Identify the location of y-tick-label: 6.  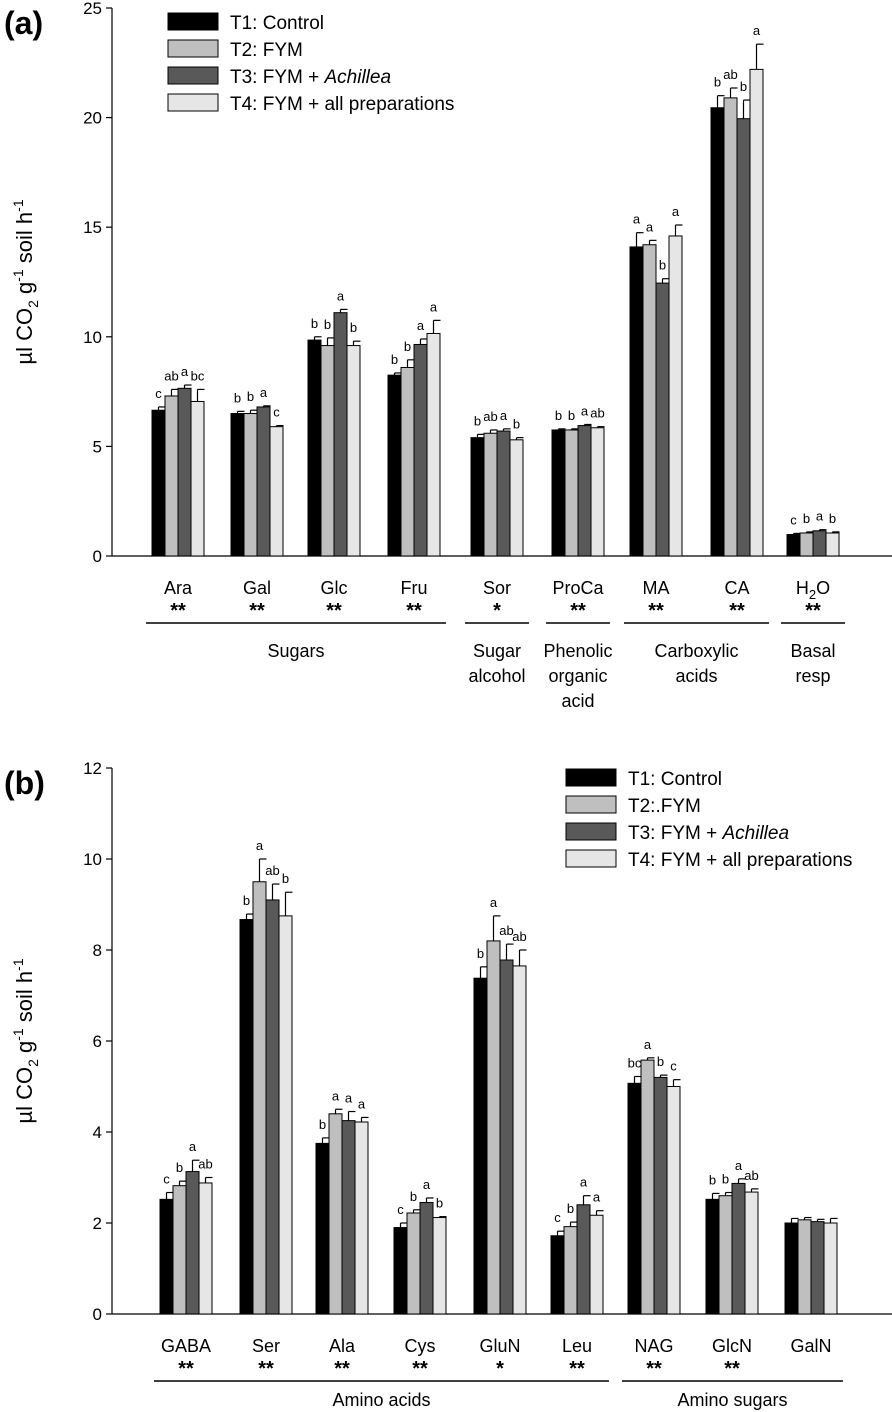
(97, 1041).